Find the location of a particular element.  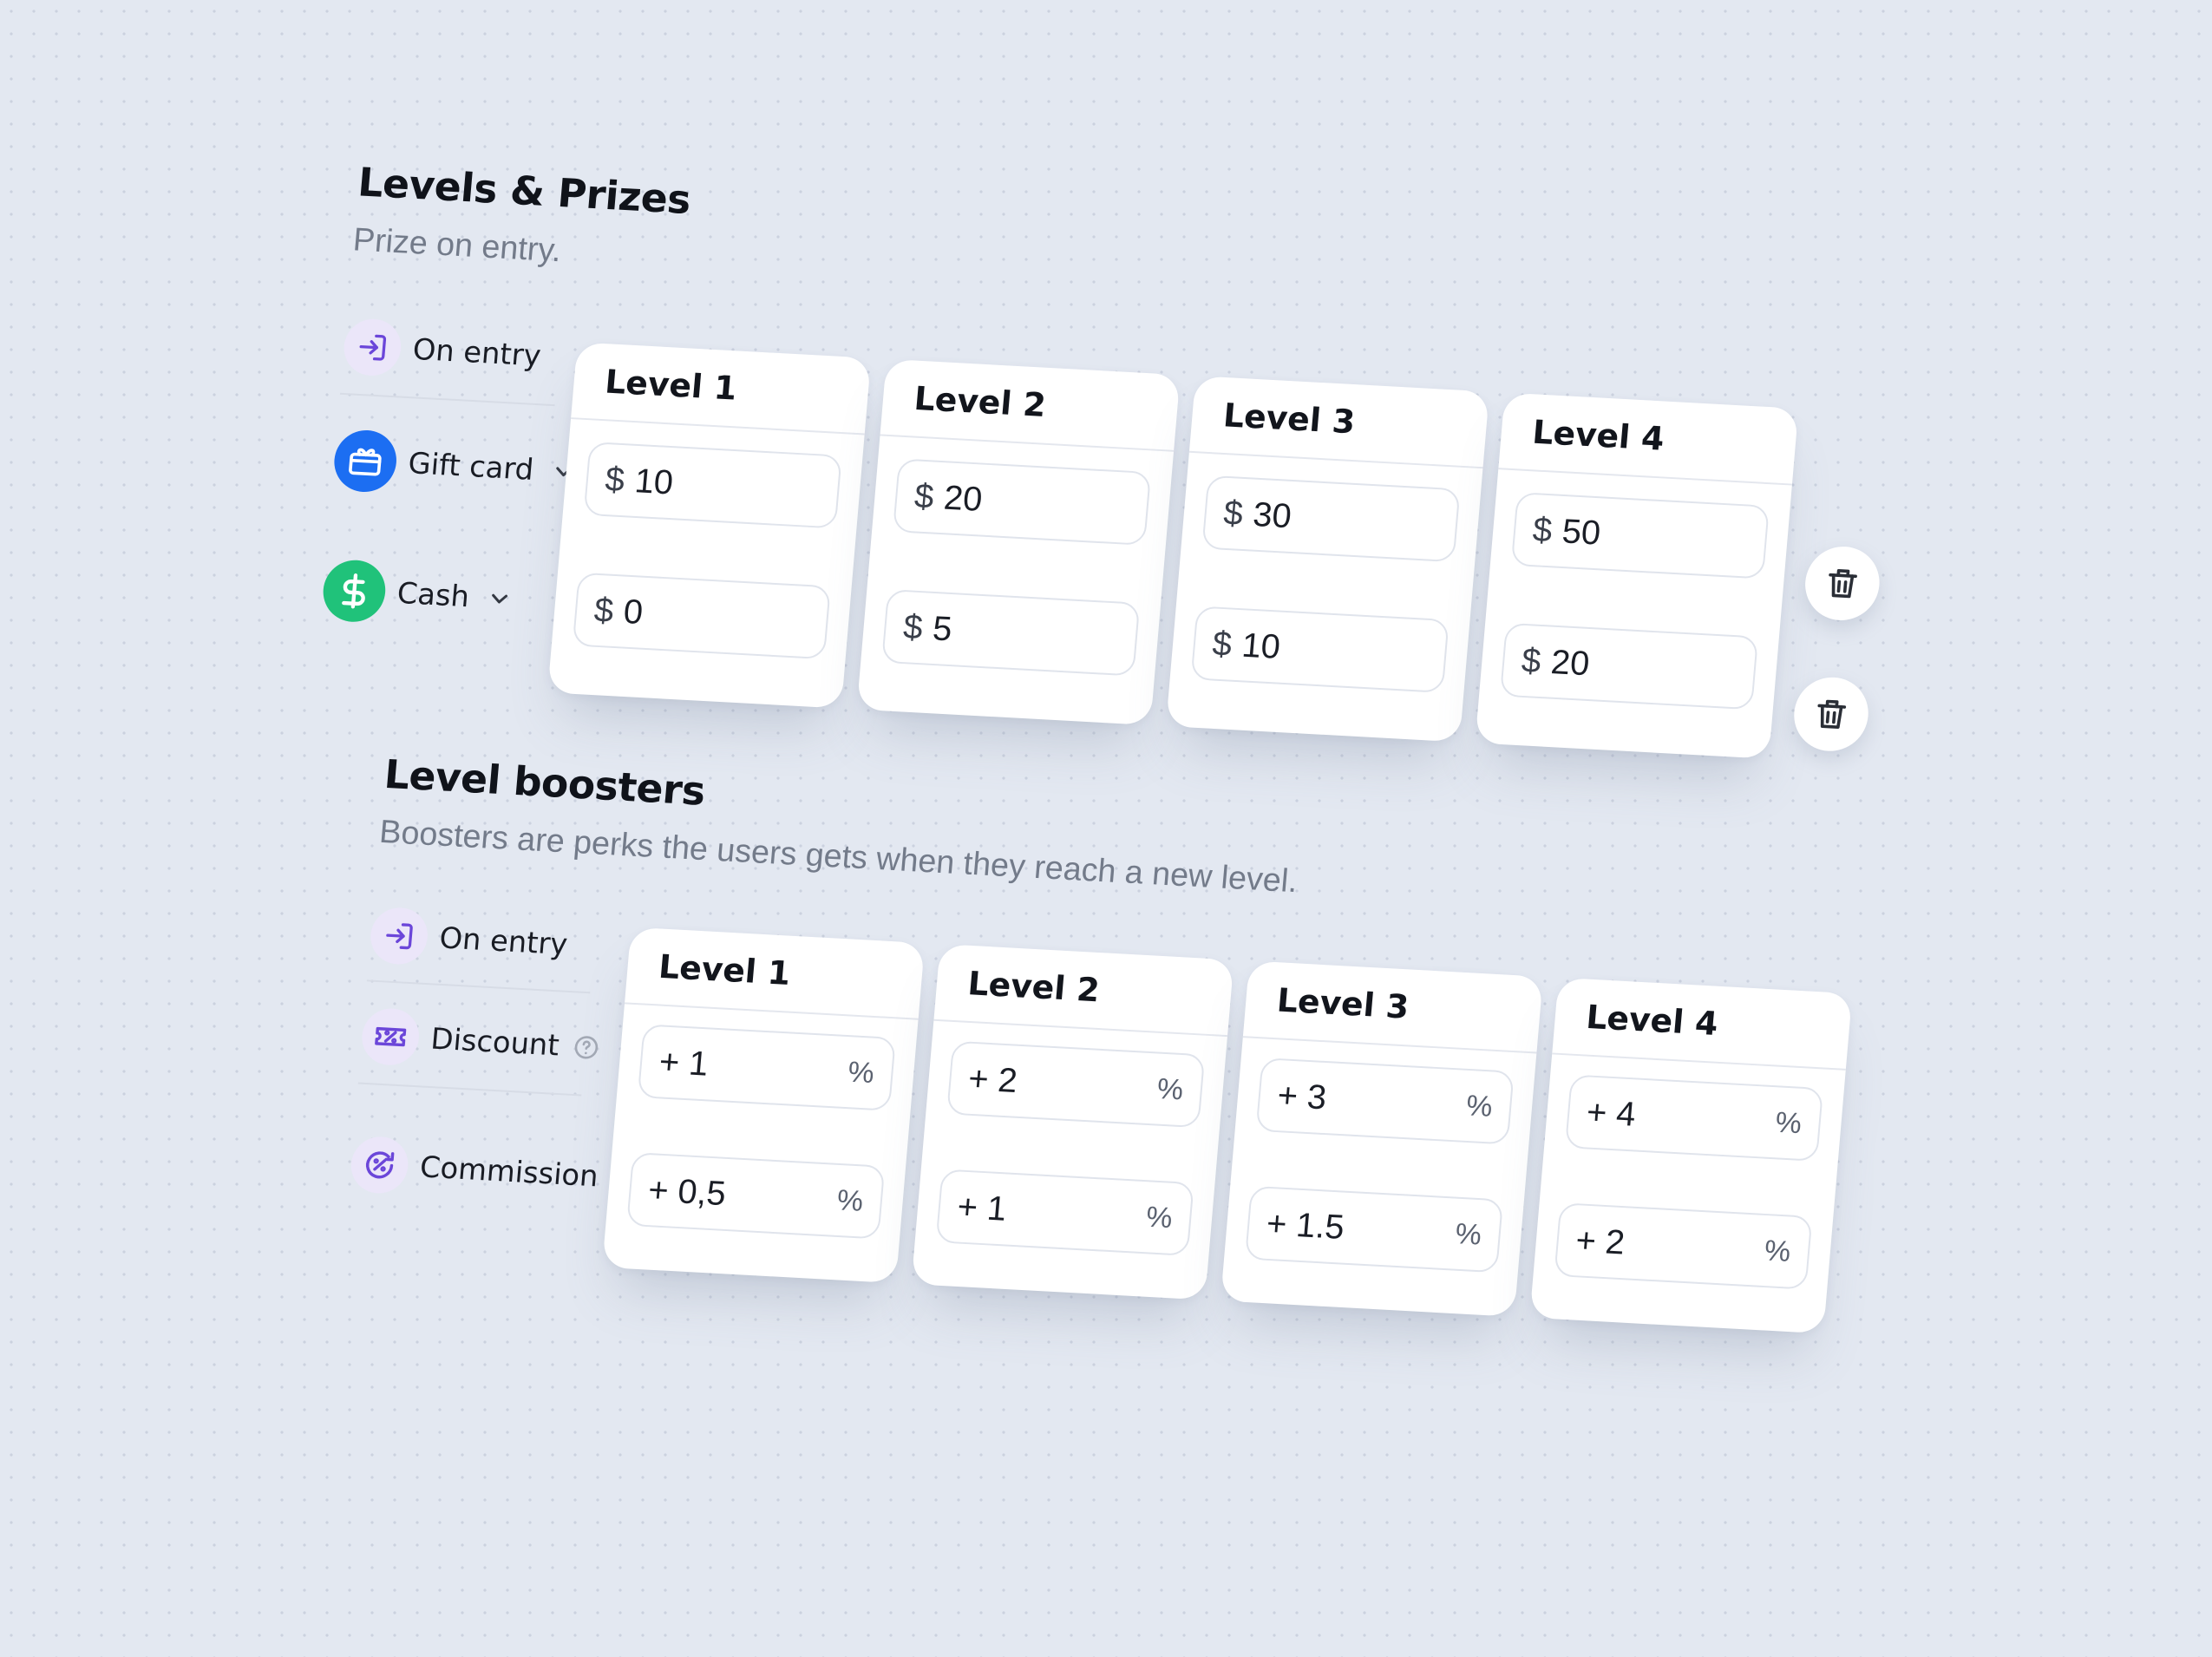

row-label-text: Commission is located at coordinates (509, 1172).